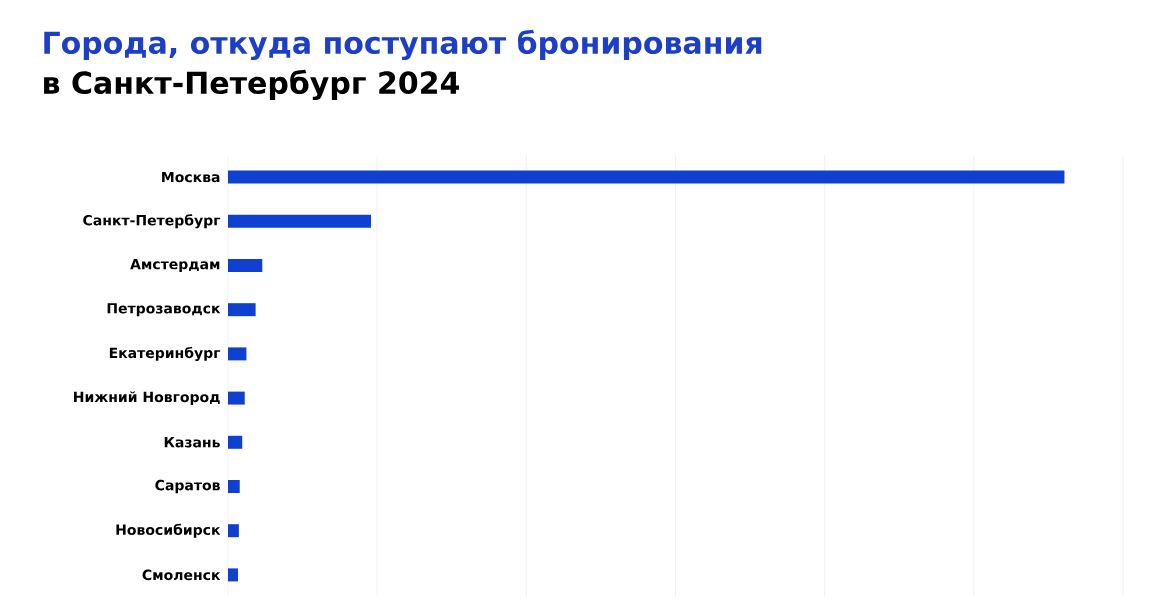 The height and width of the screenshot is (610, 1168). Describe the element at coordinates (181, 575) in the screenshot. I see `y-tick-label: Смоленск` at that location.